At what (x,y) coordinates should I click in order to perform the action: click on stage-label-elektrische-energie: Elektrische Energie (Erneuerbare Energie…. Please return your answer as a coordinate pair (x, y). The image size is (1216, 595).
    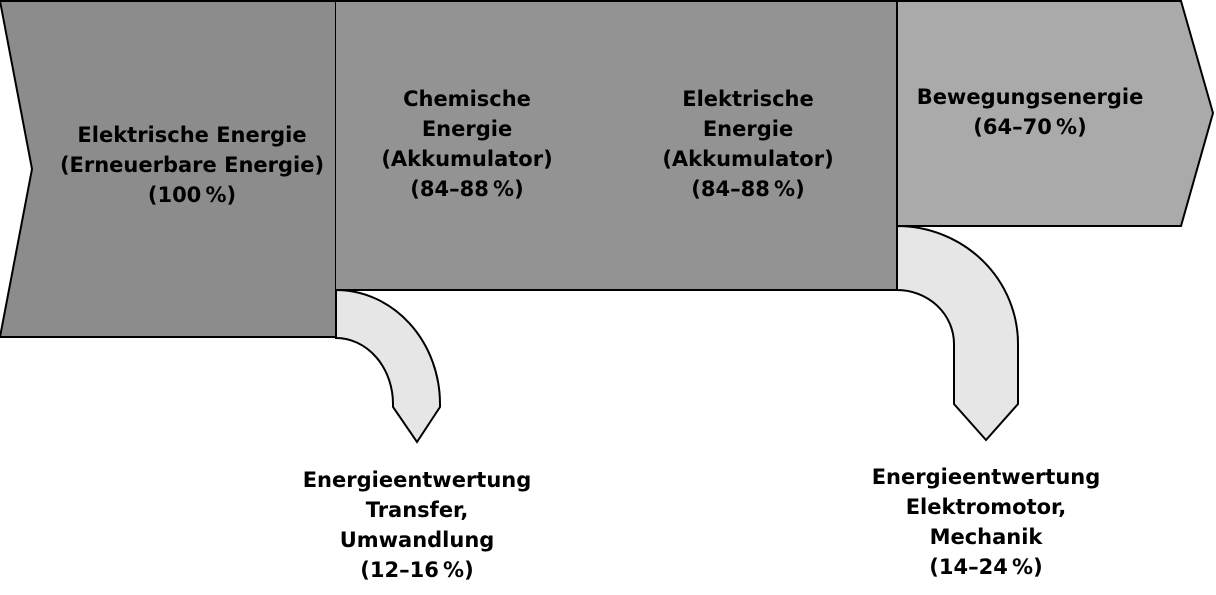
    Looking at the image, I should click on (192, 165).